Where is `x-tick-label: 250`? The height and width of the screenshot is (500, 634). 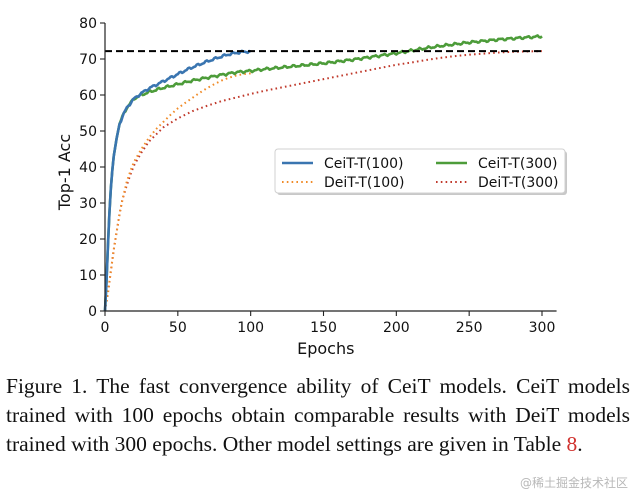
x-tick-label: 250 is located at coordinates (469, 328).